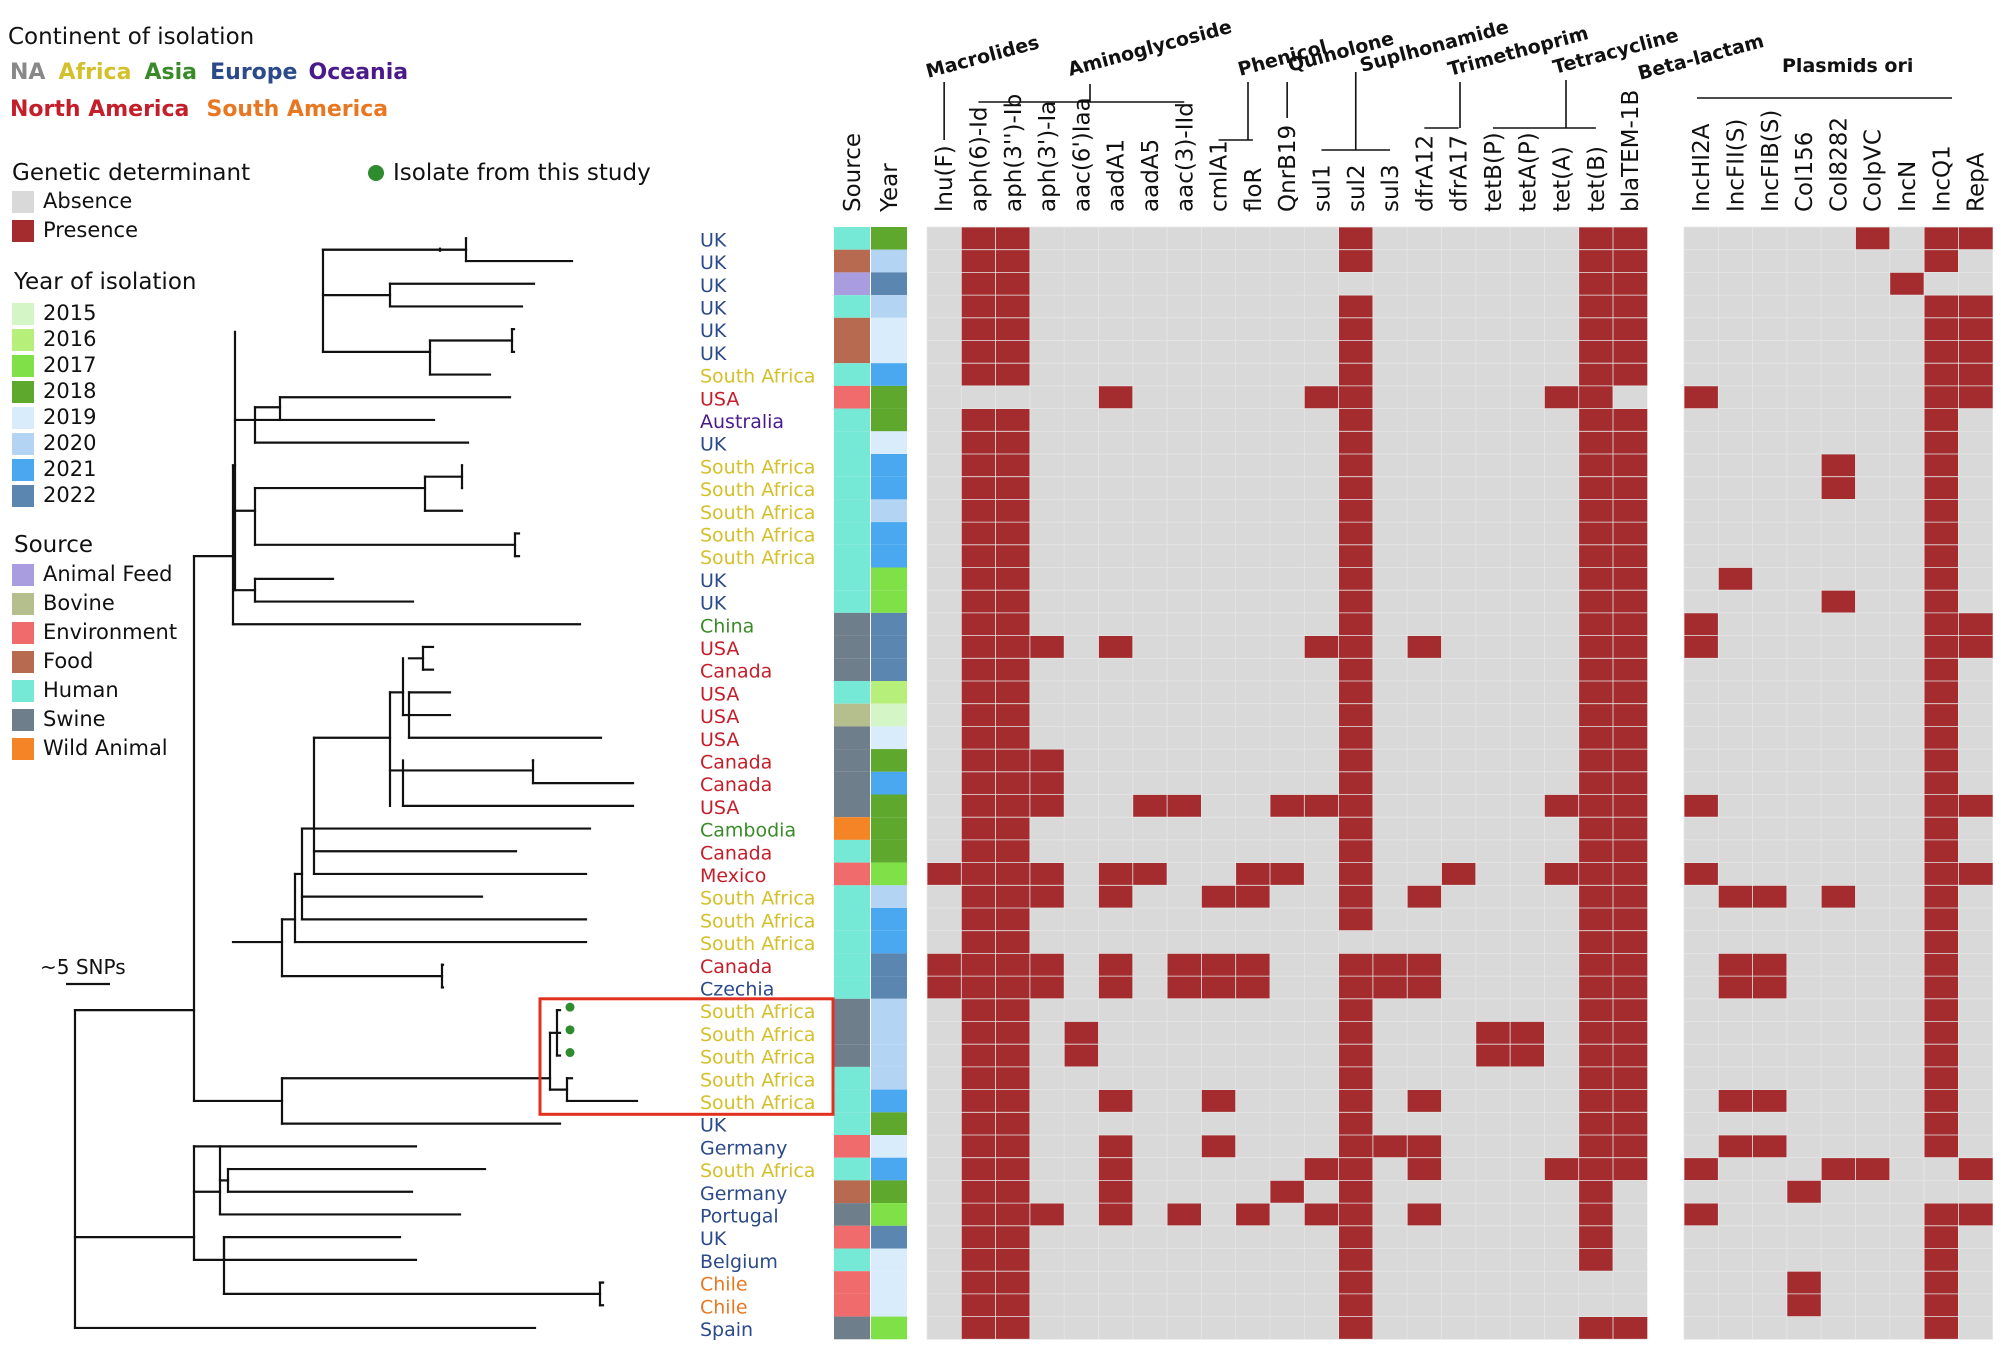 The width and height of the screenshot is (2001, 1345). I want to click on tip-label-45: Belgium, so click(739, 1262).